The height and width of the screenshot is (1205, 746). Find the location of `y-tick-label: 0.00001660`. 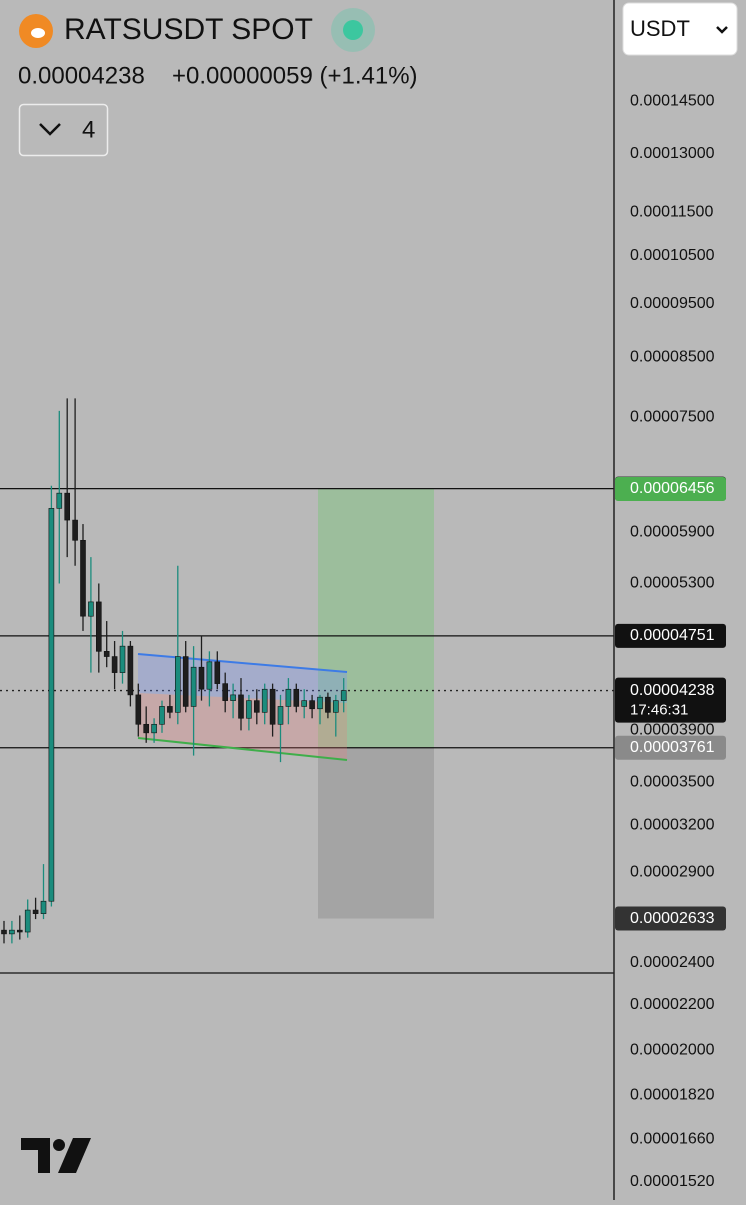

y-tick-label: 0.00001660 is located at coordinates (672, 1139).